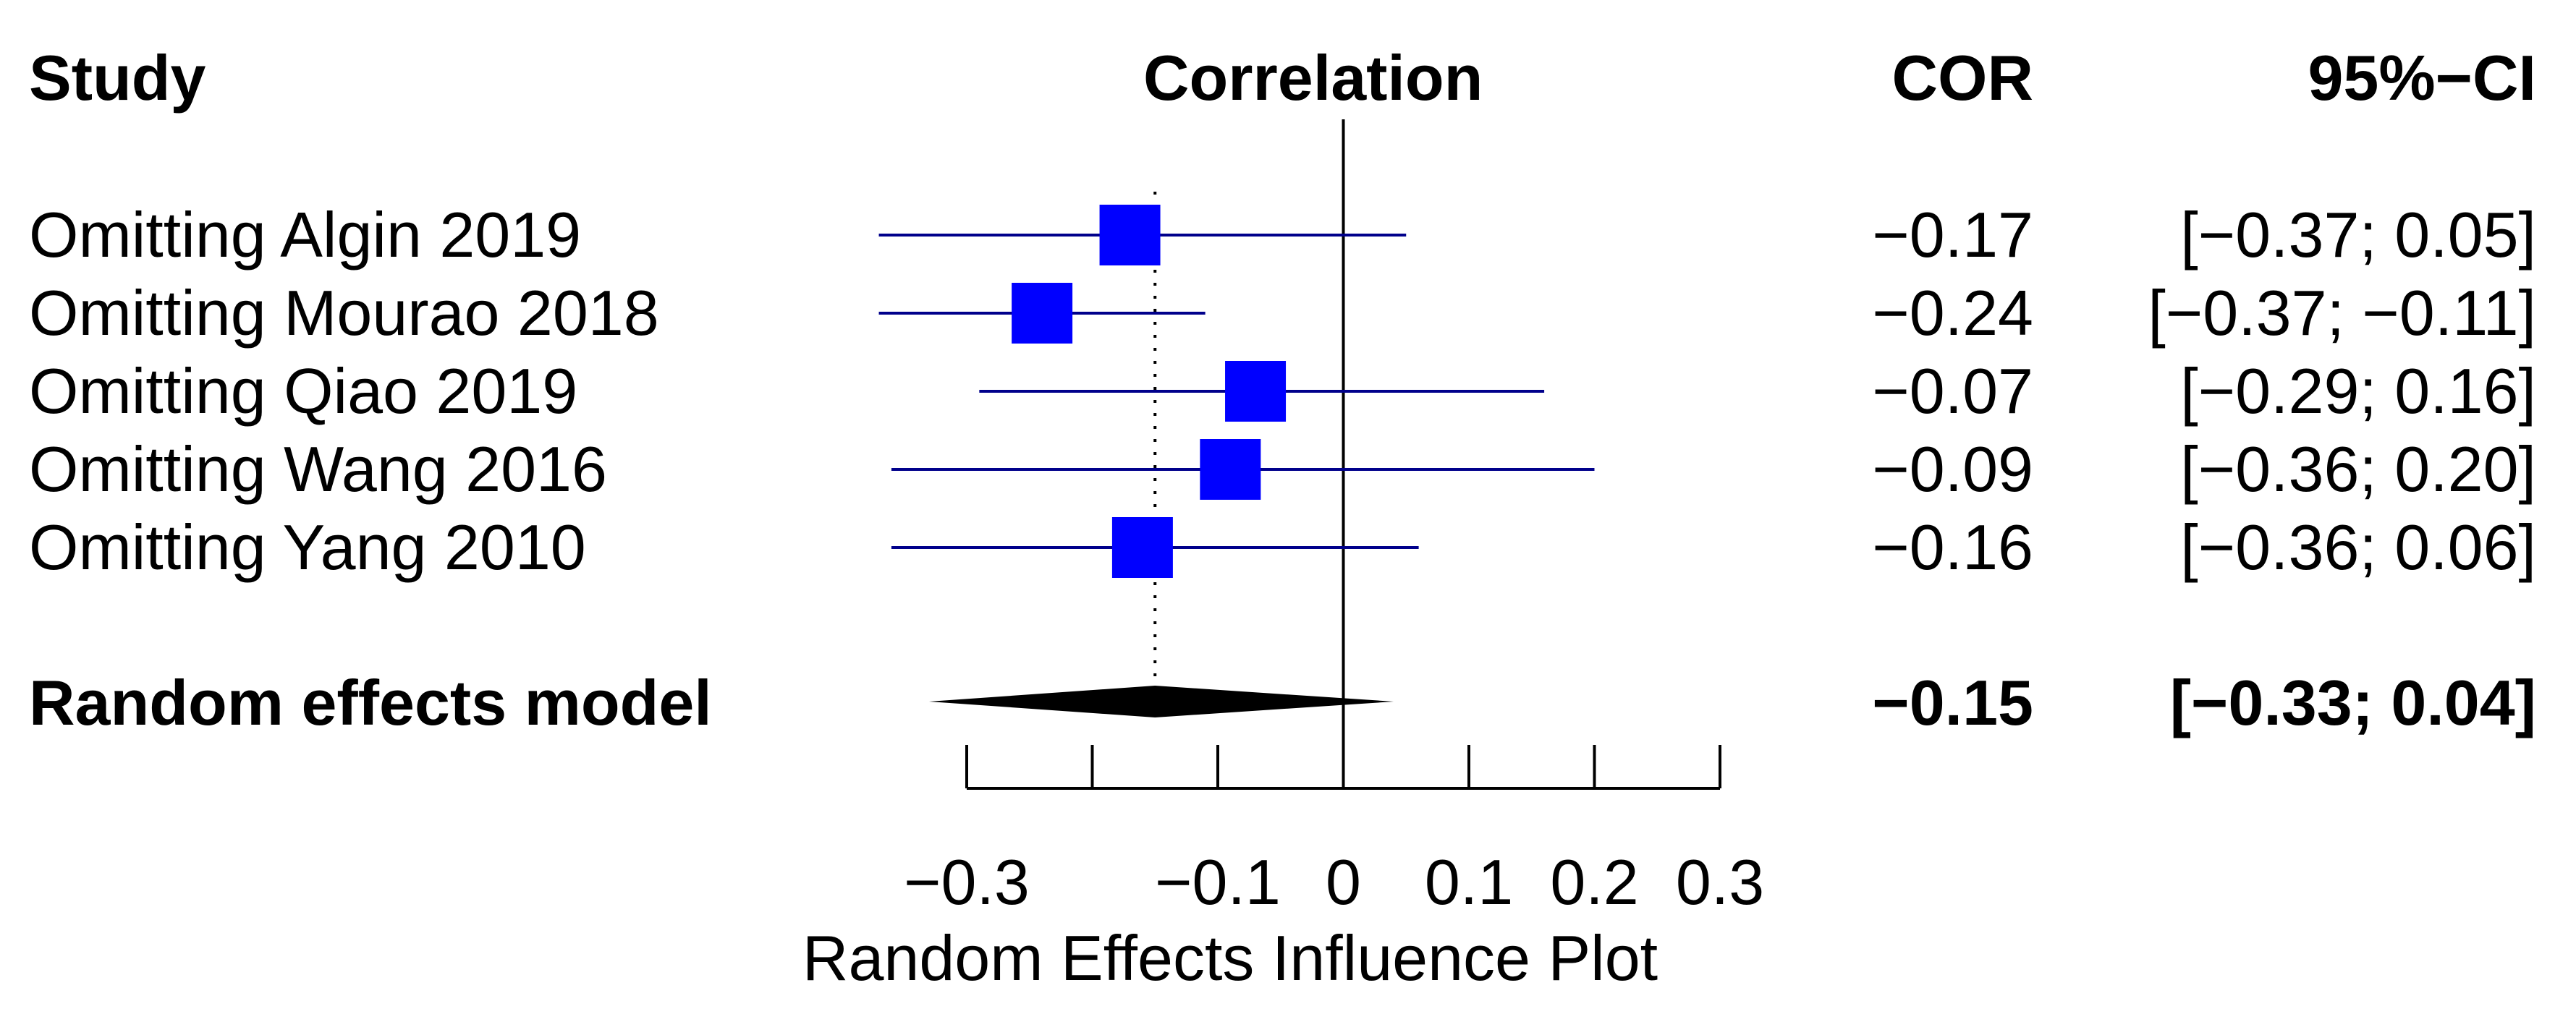 This screenshot has width=2576, height=1014. What do you see at coordinates (2358, 547) in the screenshot?
I see `study-ci: [−0.36; 0.06]` at bounding box center [2358, 547].